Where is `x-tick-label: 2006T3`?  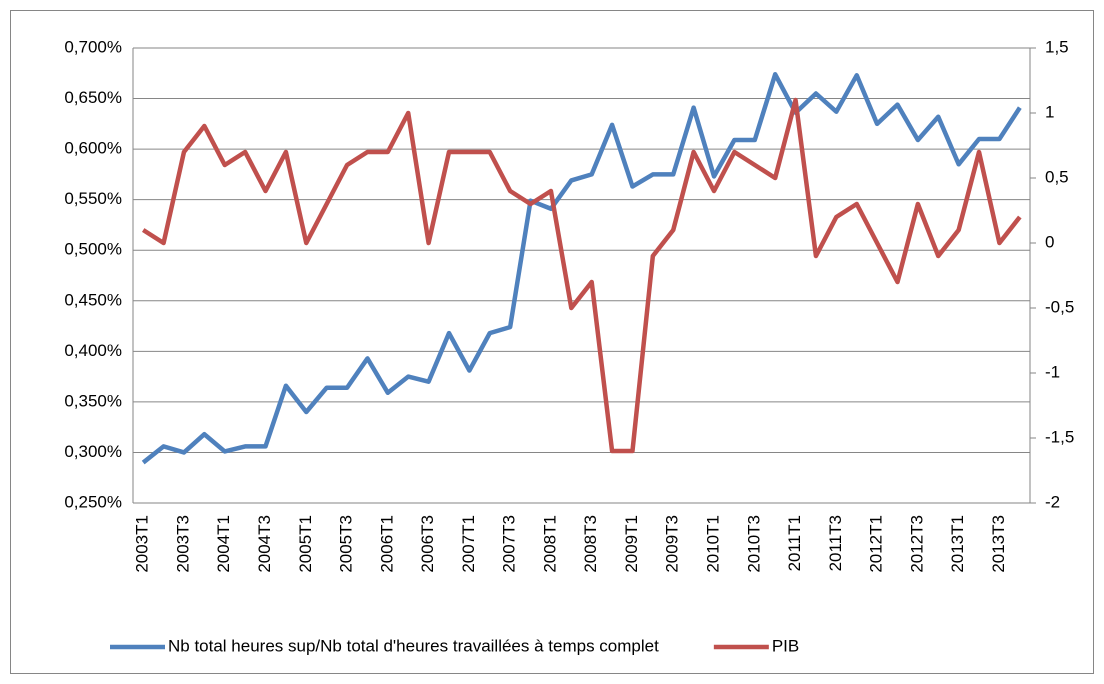 x-tick-label: 2006T3 is located at coordinates (427, 544).